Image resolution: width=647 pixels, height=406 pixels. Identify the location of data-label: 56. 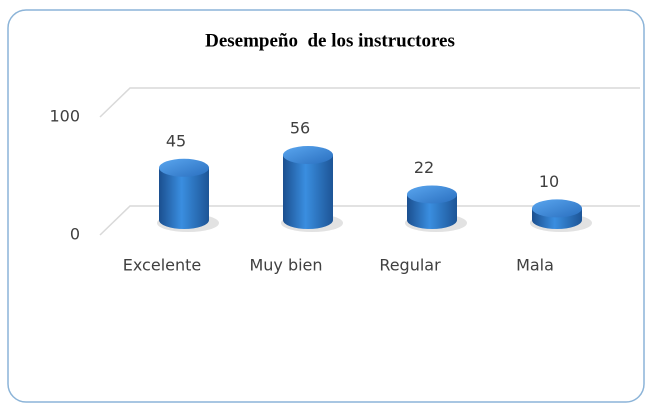
(300, 128).